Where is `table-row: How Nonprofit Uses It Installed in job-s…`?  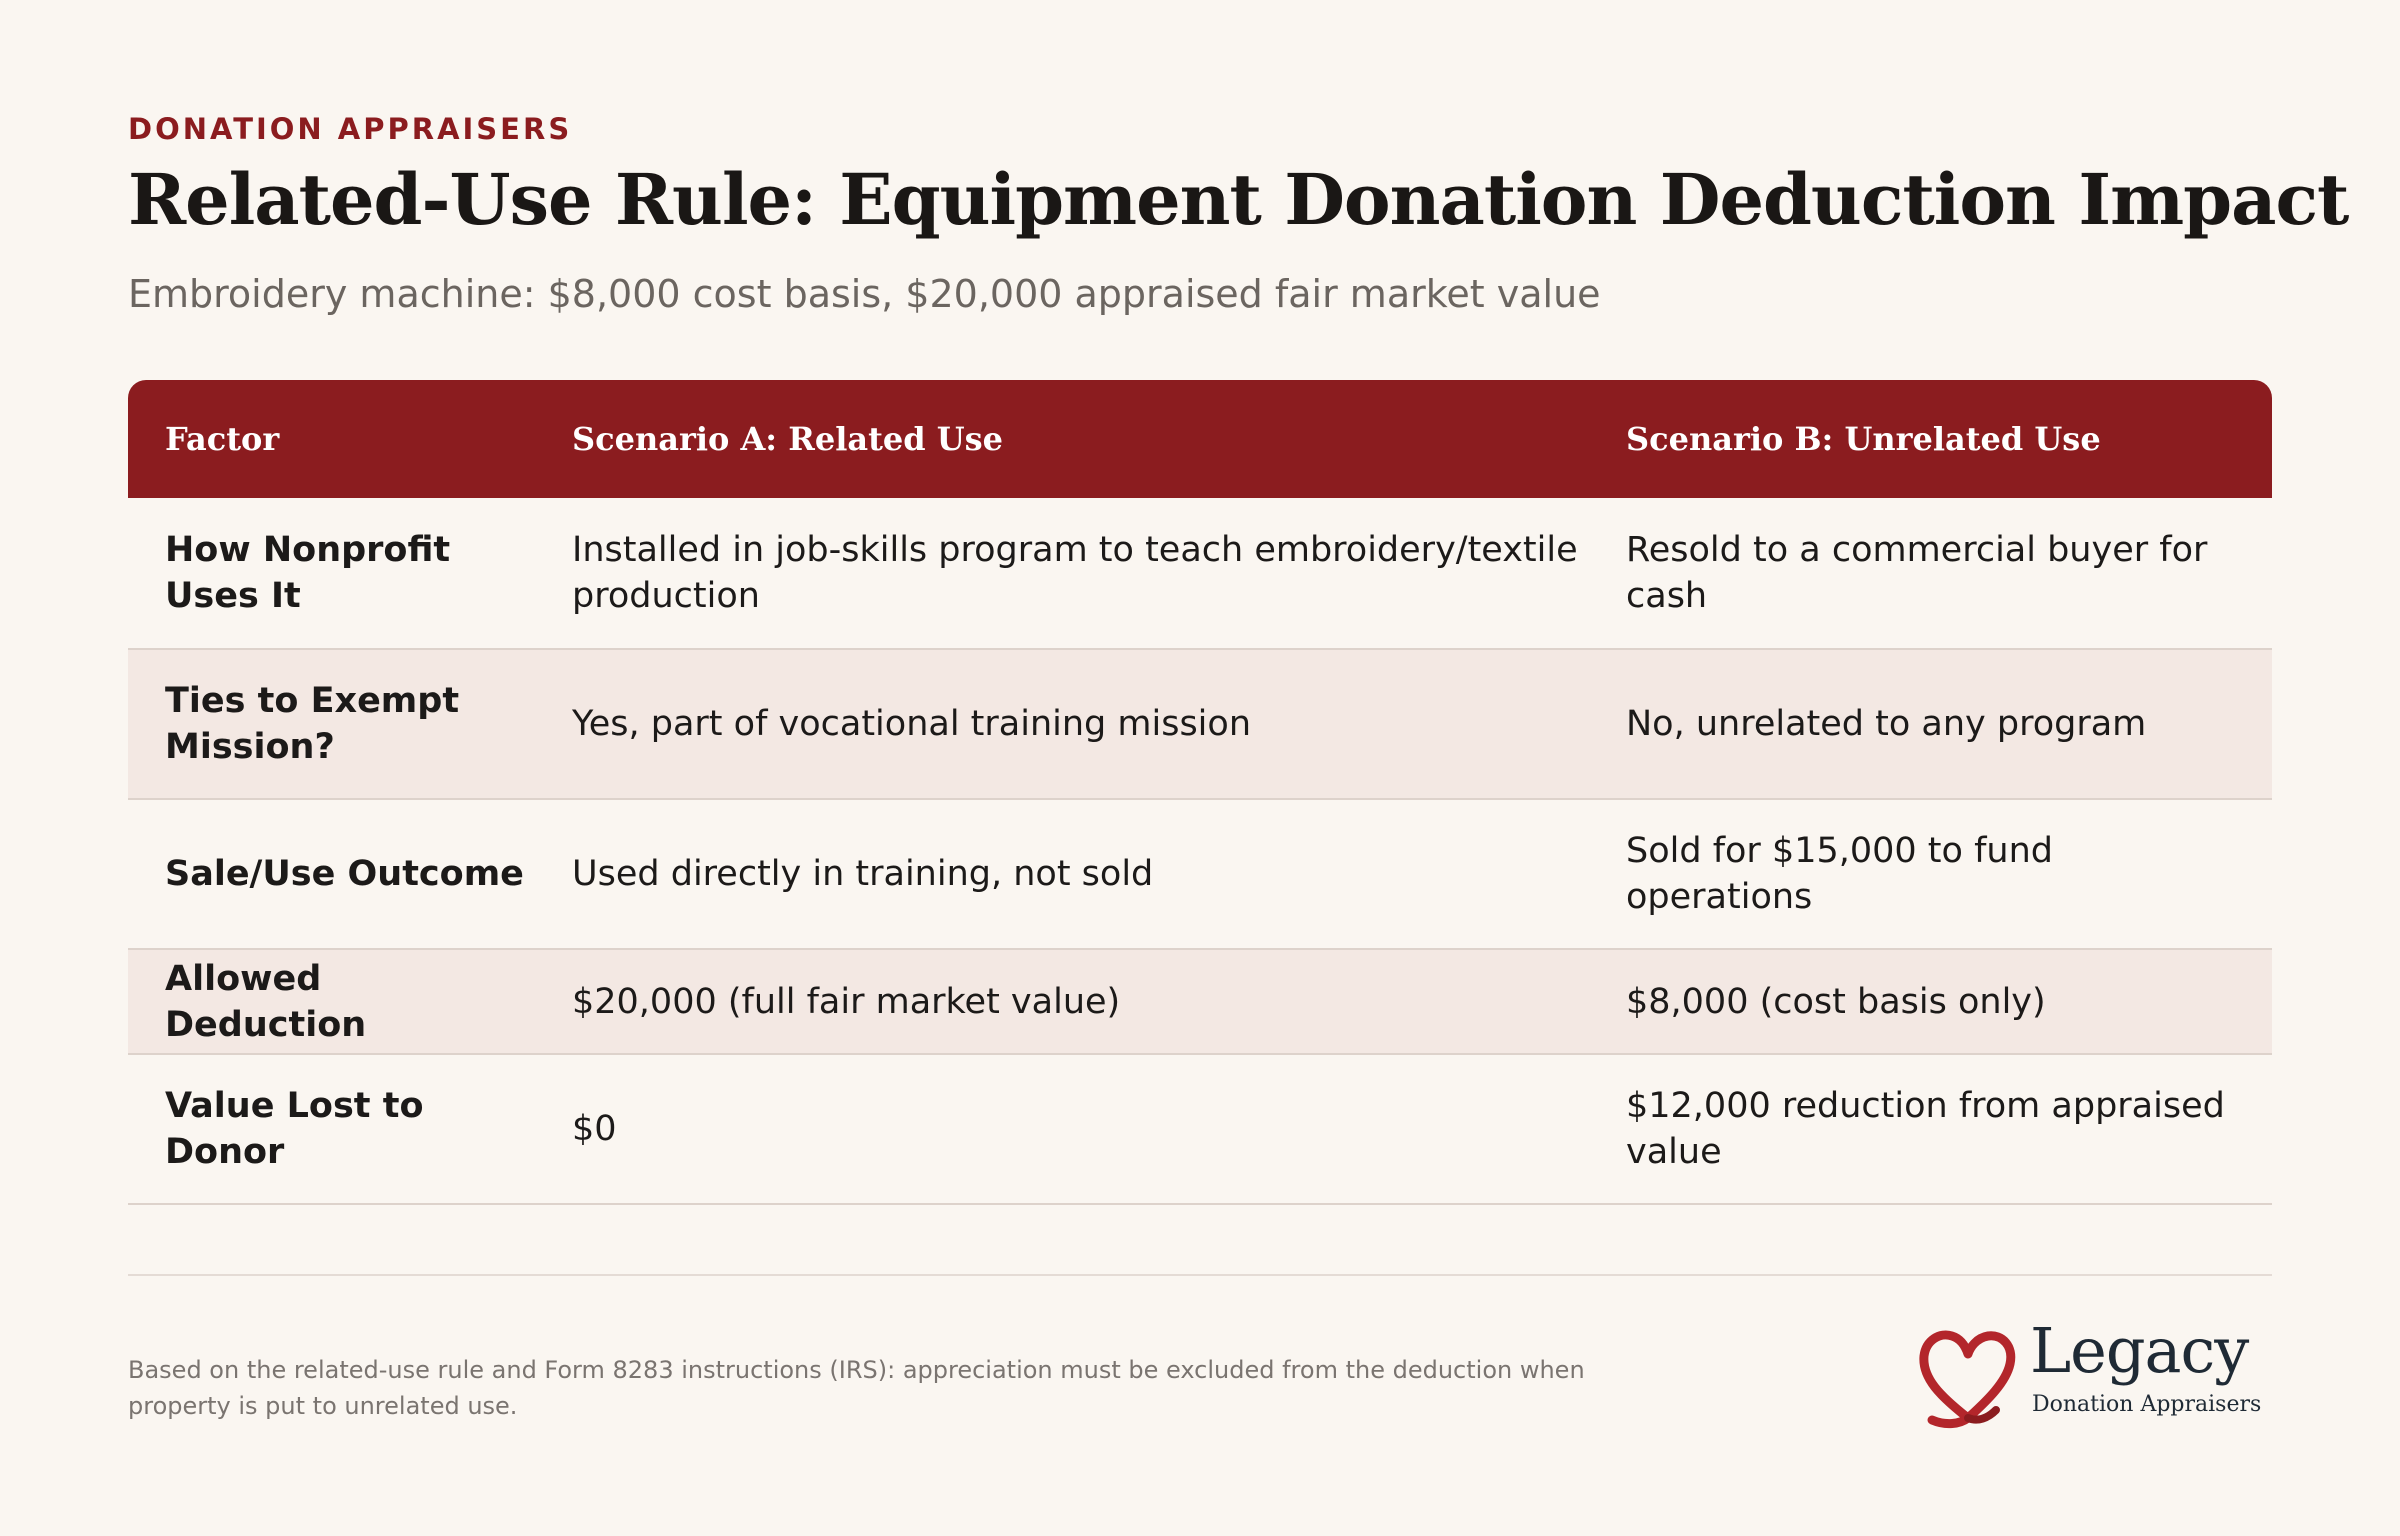
table-row: How Nonprofit Uses It Installed in job-s… is located at coordinates (1200, 574).